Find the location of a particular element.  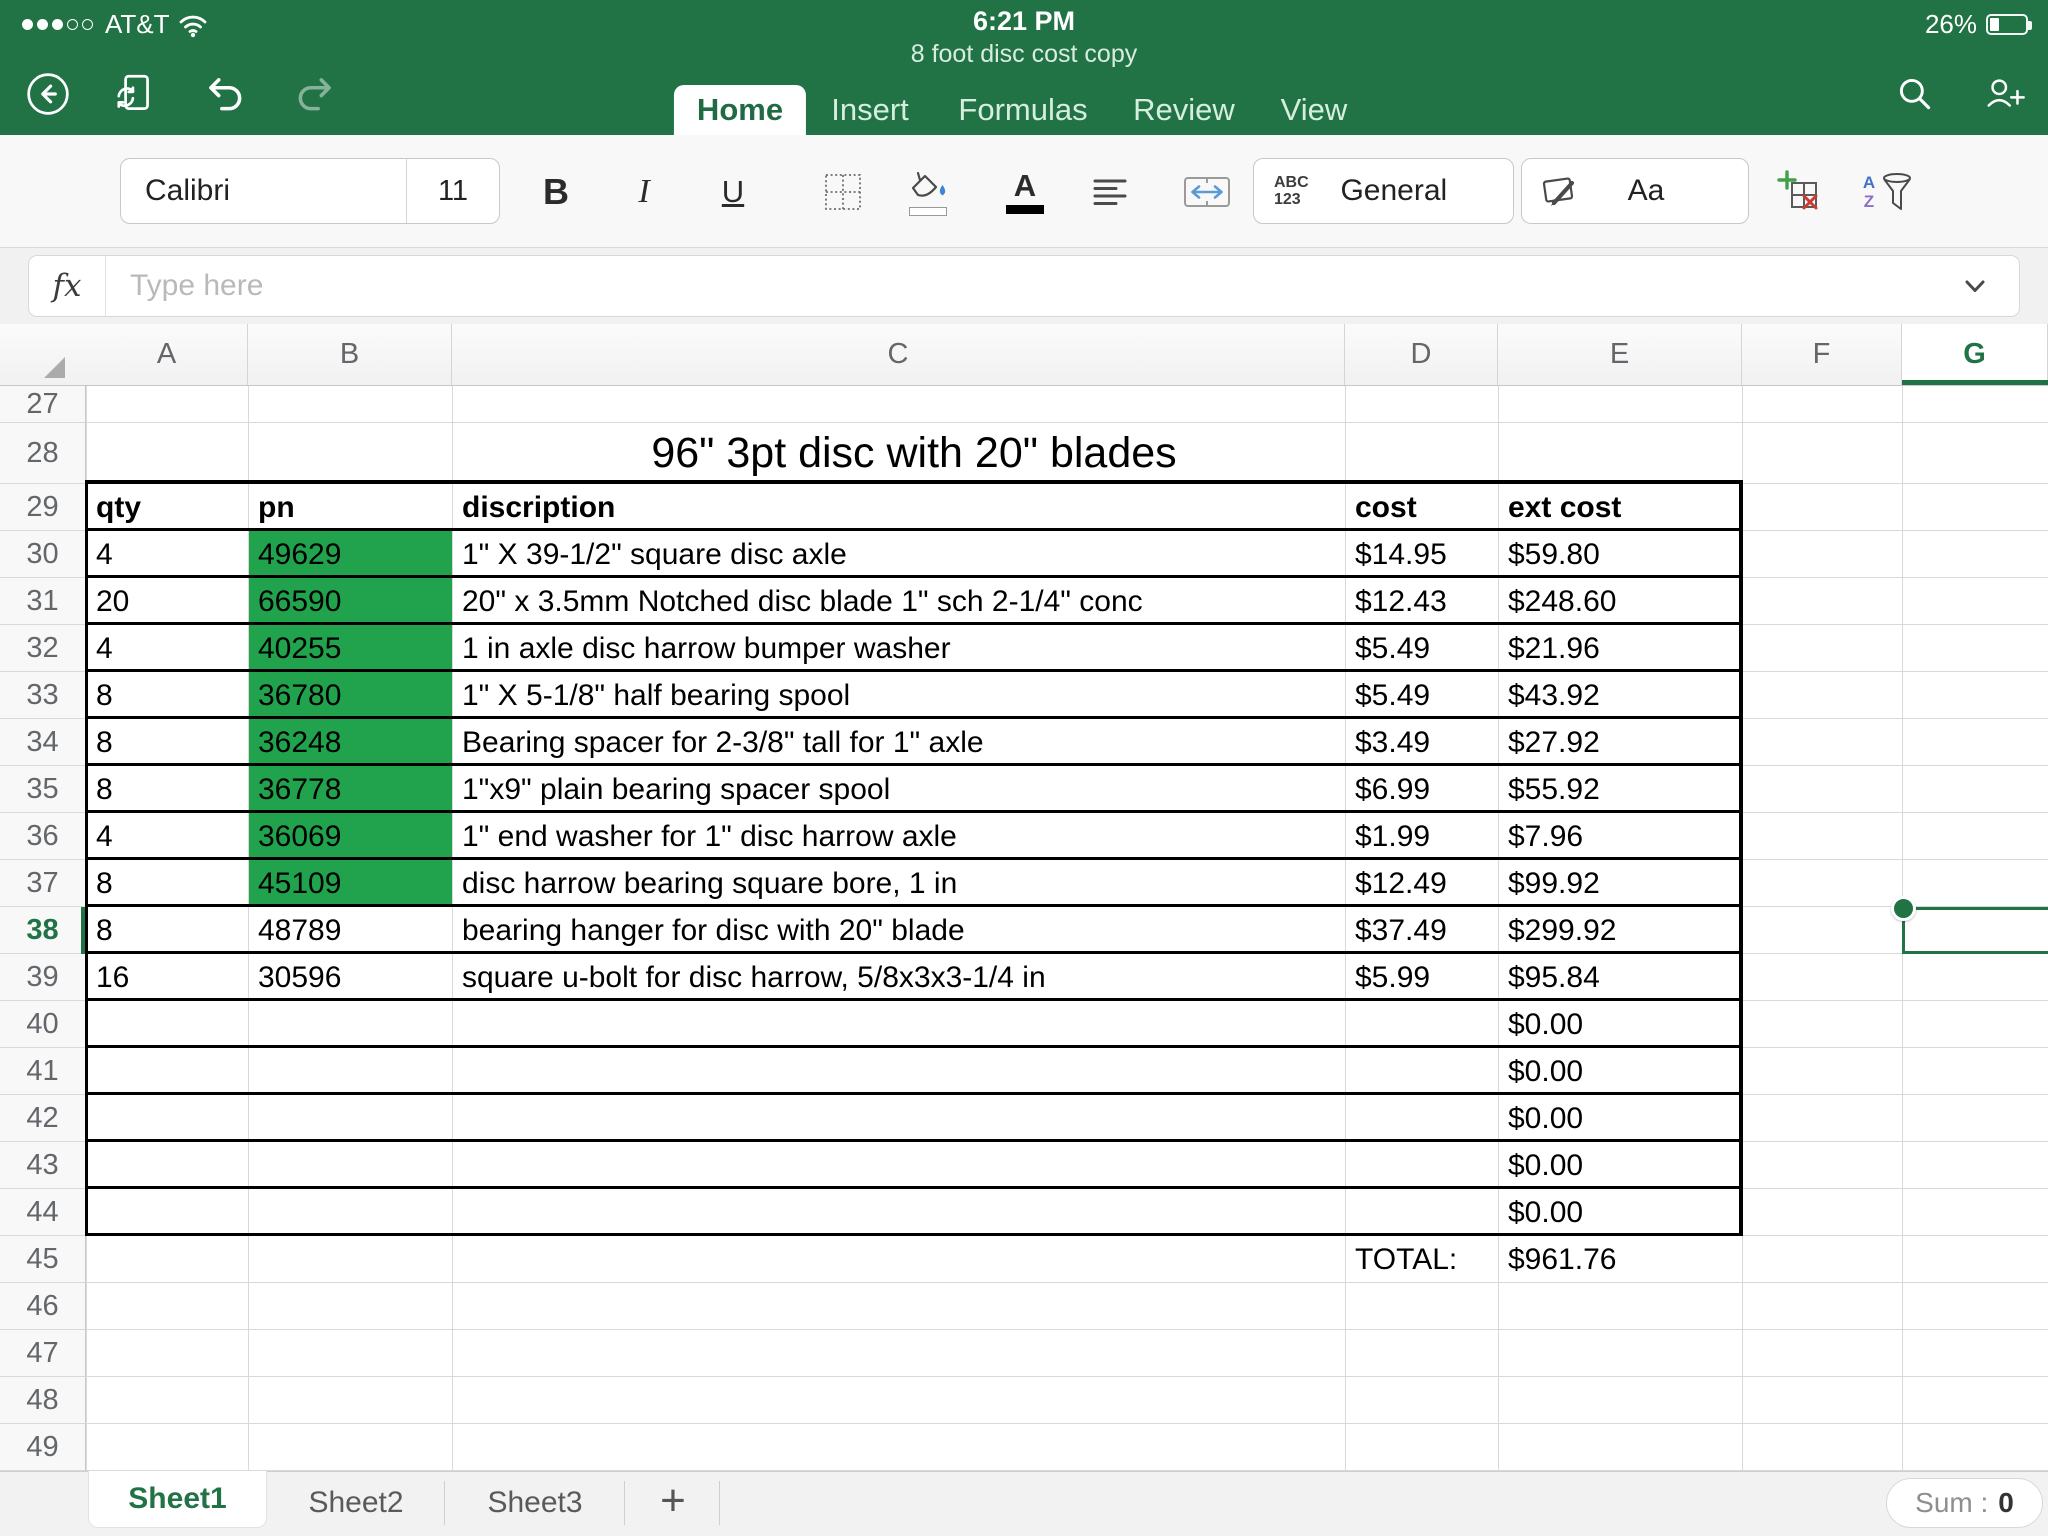

cell-E44: $0.00 is located at coordinates (1546, 1212).